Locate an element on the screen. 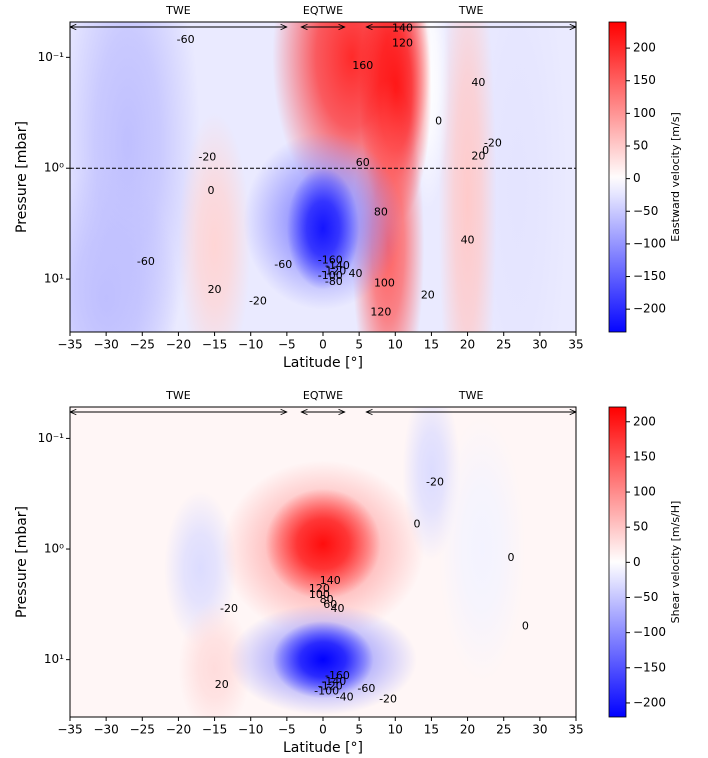 Image resolution: width=708 pixels, height=758 pixels. x-tick-label: −25 is located at coordinates (142, 345).